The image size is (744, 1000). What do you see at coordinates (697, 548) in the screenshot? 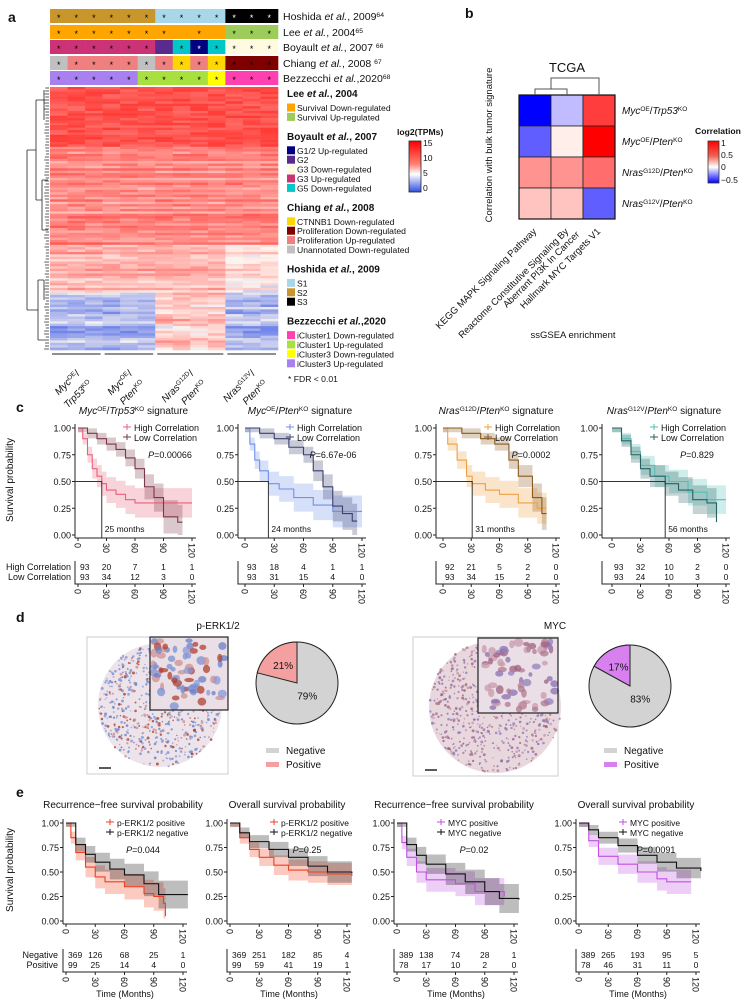
I see `x-tick-label: 90` at bounding box center [697, 548].